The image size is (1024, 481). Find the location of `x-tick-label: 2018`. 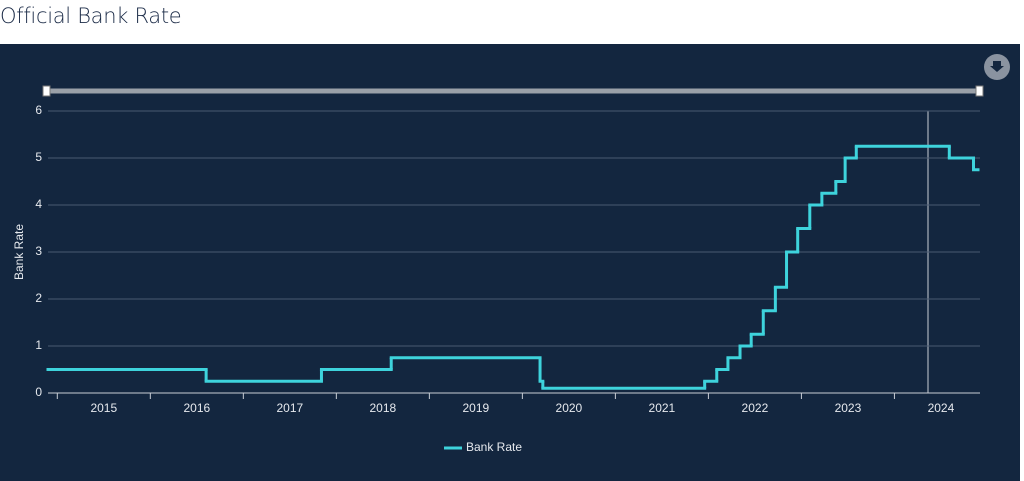

x-tick-label: 2018 is located at coordinates (382, 408).